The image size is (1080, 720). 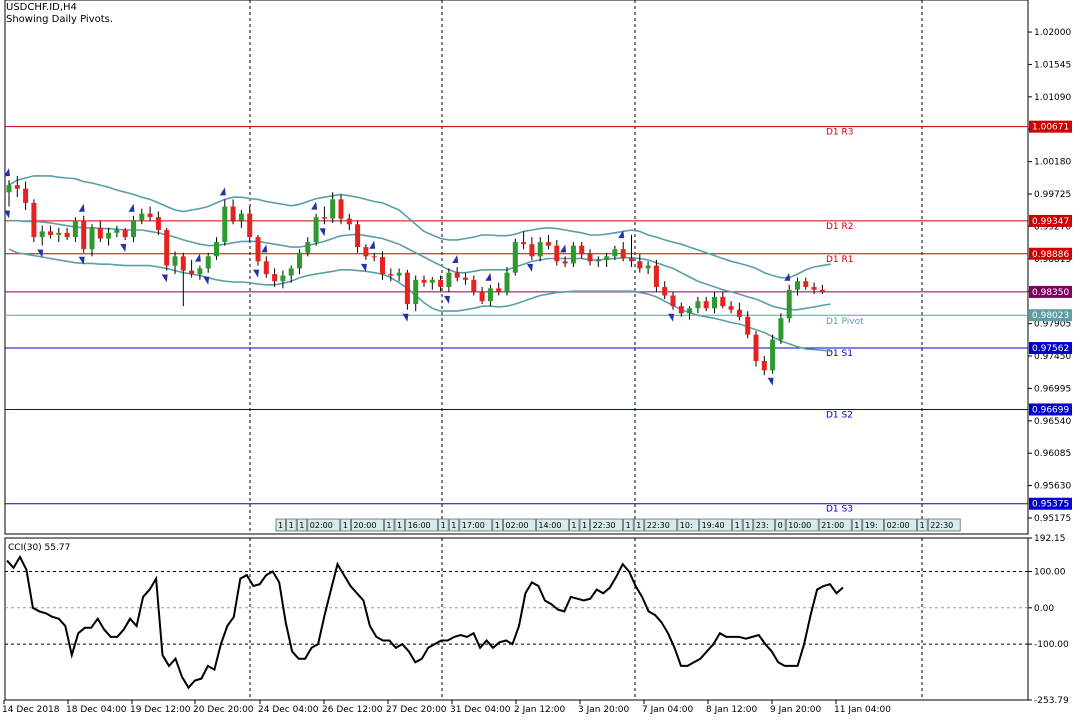 What do you see at coordinates (1052, 454) in the screenshot?
I see `price-tick-label: 0.96085` at bounding box center [1052, 454].